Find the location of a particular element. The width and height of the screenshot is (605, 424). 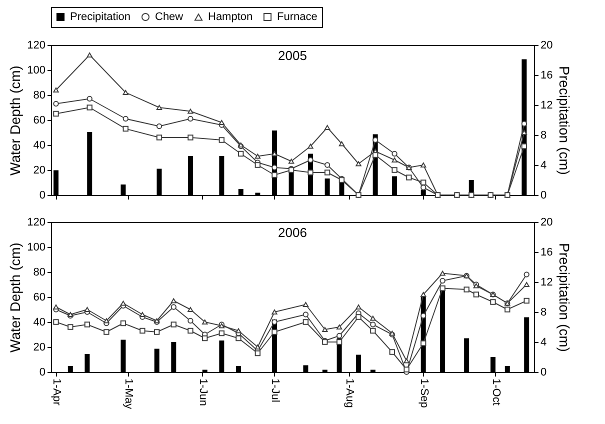

x-tick-label: 1-Jul is located at coordinates (274, 390).